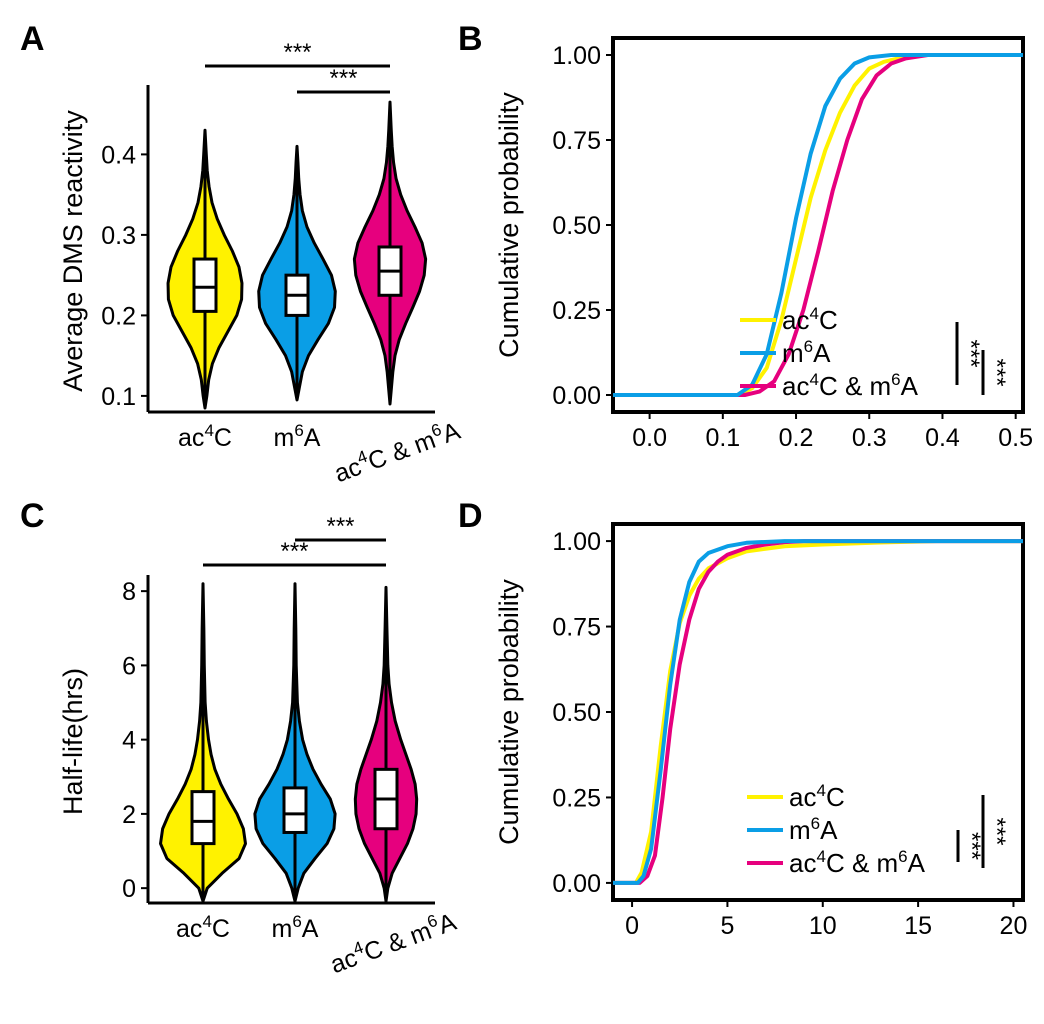 This screenshot has width=1044, height=1024. What do you see at coordinates (129, 889) in the screenshot?
I see `y-tick-label: 0` at bounding box center [129, 889].